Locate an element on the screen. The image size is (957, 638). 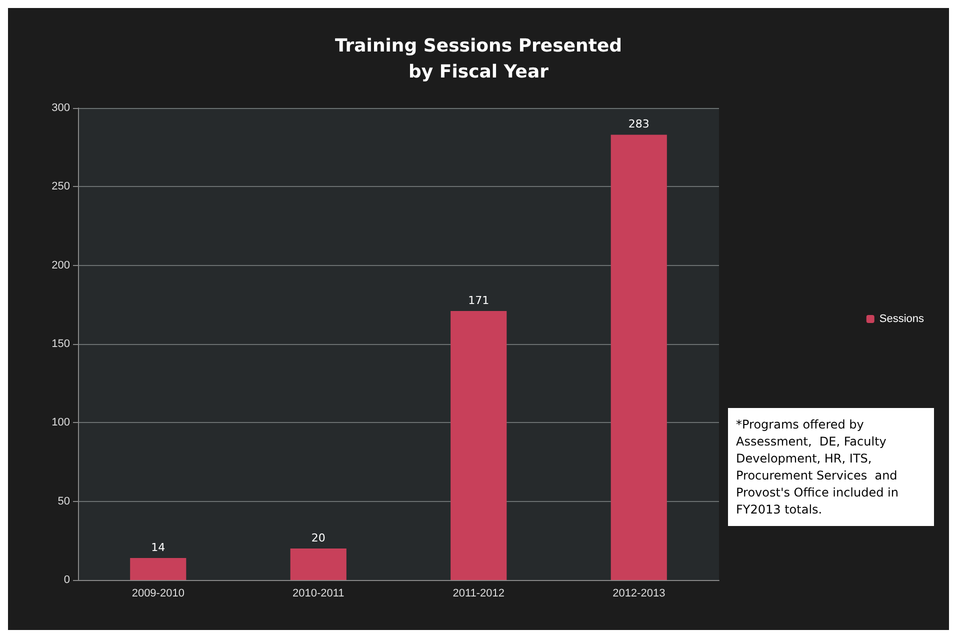
chart-title: Training Sessions Presented by Fiscal Year is located at coordinates (478, 59).